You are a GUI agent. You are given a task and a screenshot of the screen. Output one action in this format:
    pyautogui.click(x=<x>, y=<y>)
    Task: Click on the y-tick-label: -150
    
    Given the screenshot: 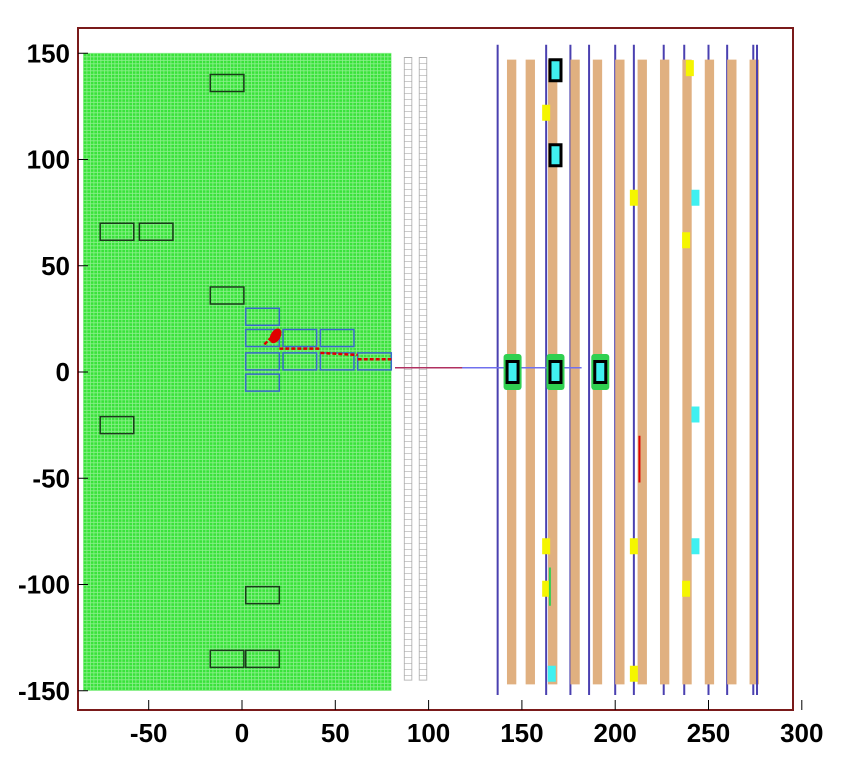 What is the action you would take?
    pyautogui.click(x=44, y=691)
    